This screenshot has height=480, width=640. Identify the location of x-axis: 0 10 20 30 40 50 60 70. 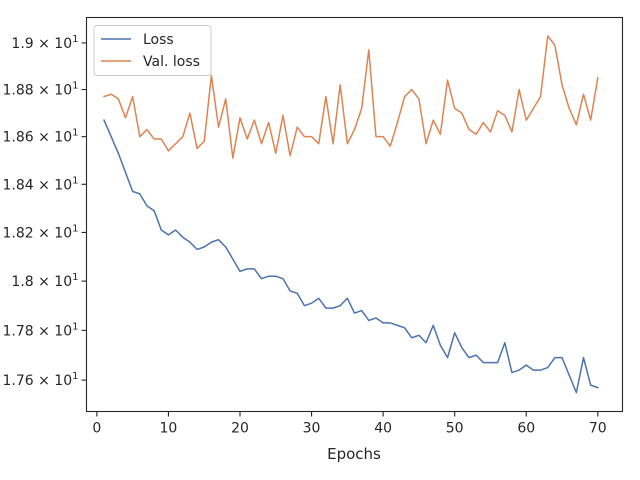
(349, 424).